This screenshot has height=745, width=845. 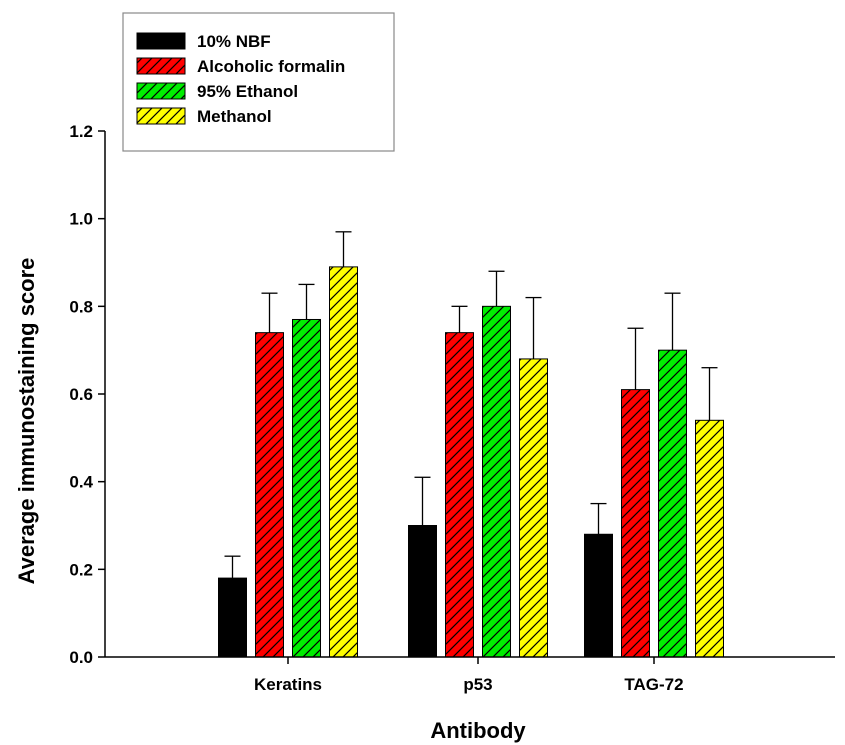 What do you see at coordinates (26, 421) in the screenshot?
I see `y-axis-title: Average immunostaining score` at bounding box center [26, 421].